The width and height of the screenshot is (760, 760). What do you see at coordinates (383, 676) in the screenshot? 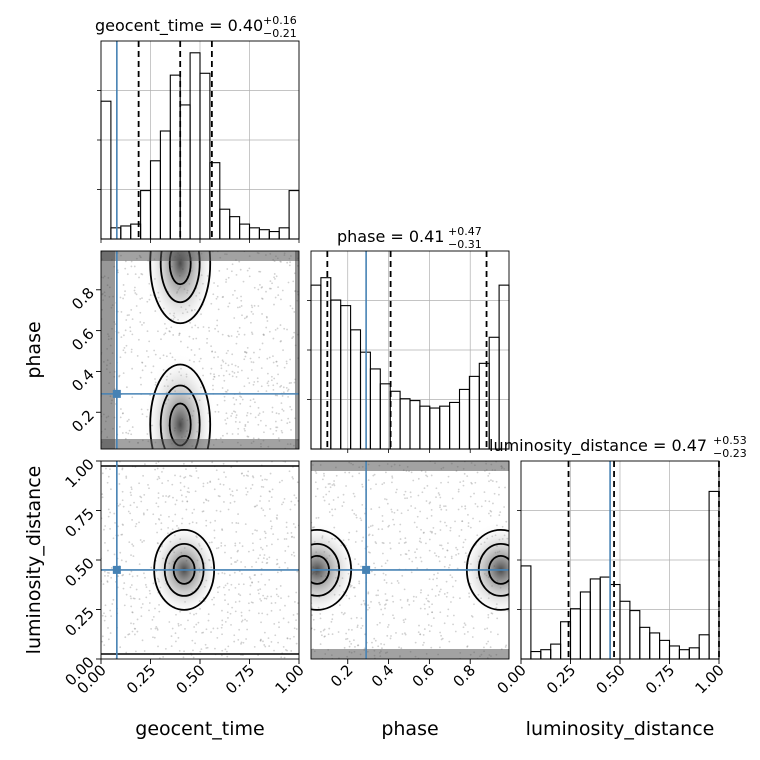
I see `xtick-label-phase-1: 0.4` at bounding box center [383, 676].